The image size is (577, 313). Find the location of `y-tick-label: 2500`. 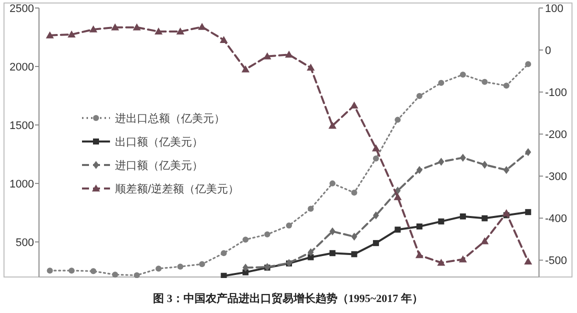

y-tick-label: 2500 is located at coordinates (22, 9).